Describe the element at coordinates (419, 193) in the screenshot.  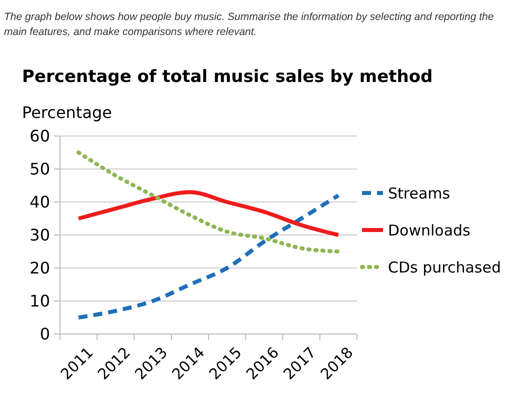
I see `legend-label: Streams` at that location.